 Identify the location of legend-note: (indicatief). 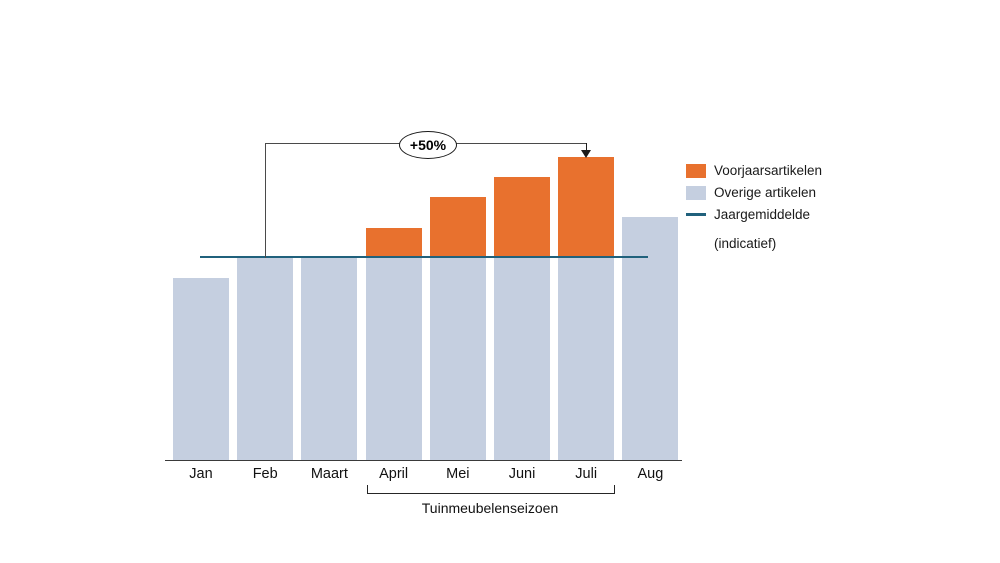
(745, 243).